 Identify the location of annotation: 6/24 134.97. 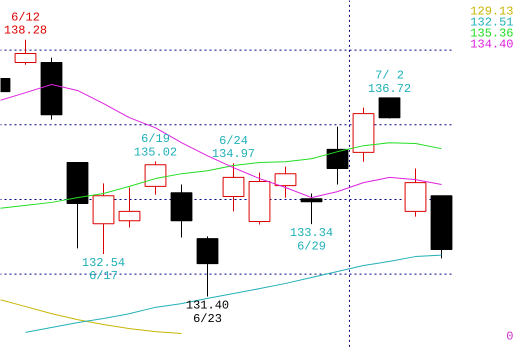
(234, 148).